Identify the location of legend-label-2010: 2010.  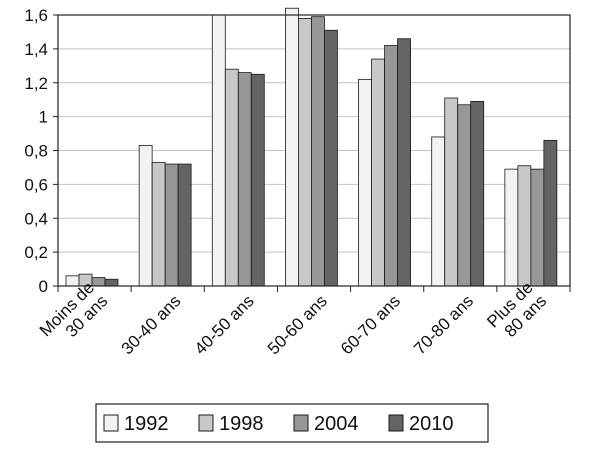
(431, 424).